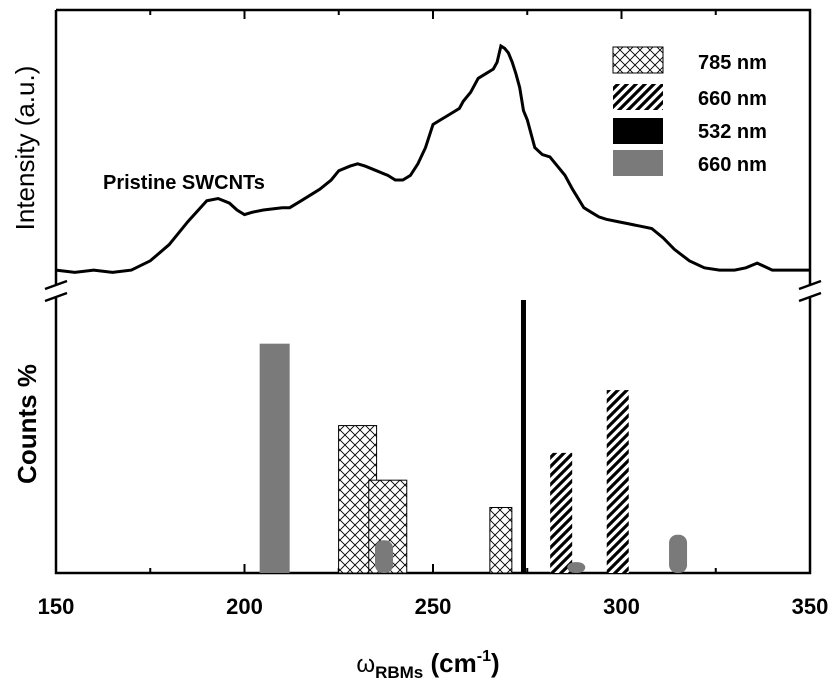  What do you see at coordinates (810, 291) in the screenshot?
I see `axis-break-right` at bounding box center [810, 291].